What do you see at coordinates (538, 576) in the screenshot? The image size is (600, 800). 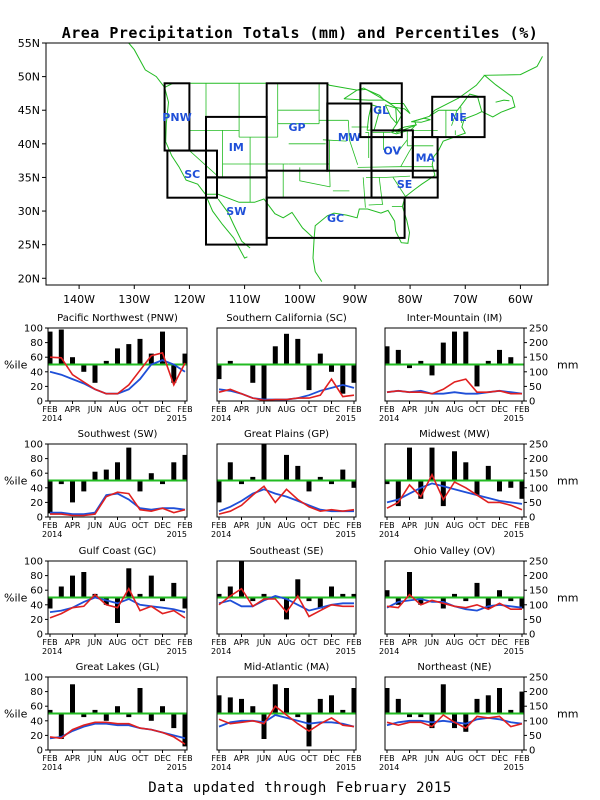 I see `mm-tick-label: 200` at bounding box center [538, 576].